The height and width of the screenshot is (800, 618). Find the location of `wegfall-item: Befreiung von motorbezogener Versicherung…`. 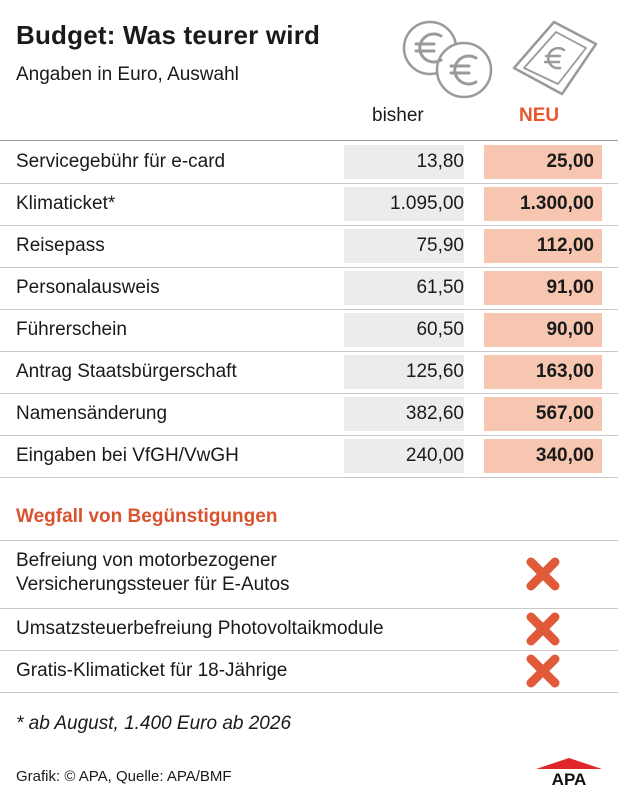

wegfall-item: Befreiung von motorbezogener Versicherung… is located at coordinates (153, 573).